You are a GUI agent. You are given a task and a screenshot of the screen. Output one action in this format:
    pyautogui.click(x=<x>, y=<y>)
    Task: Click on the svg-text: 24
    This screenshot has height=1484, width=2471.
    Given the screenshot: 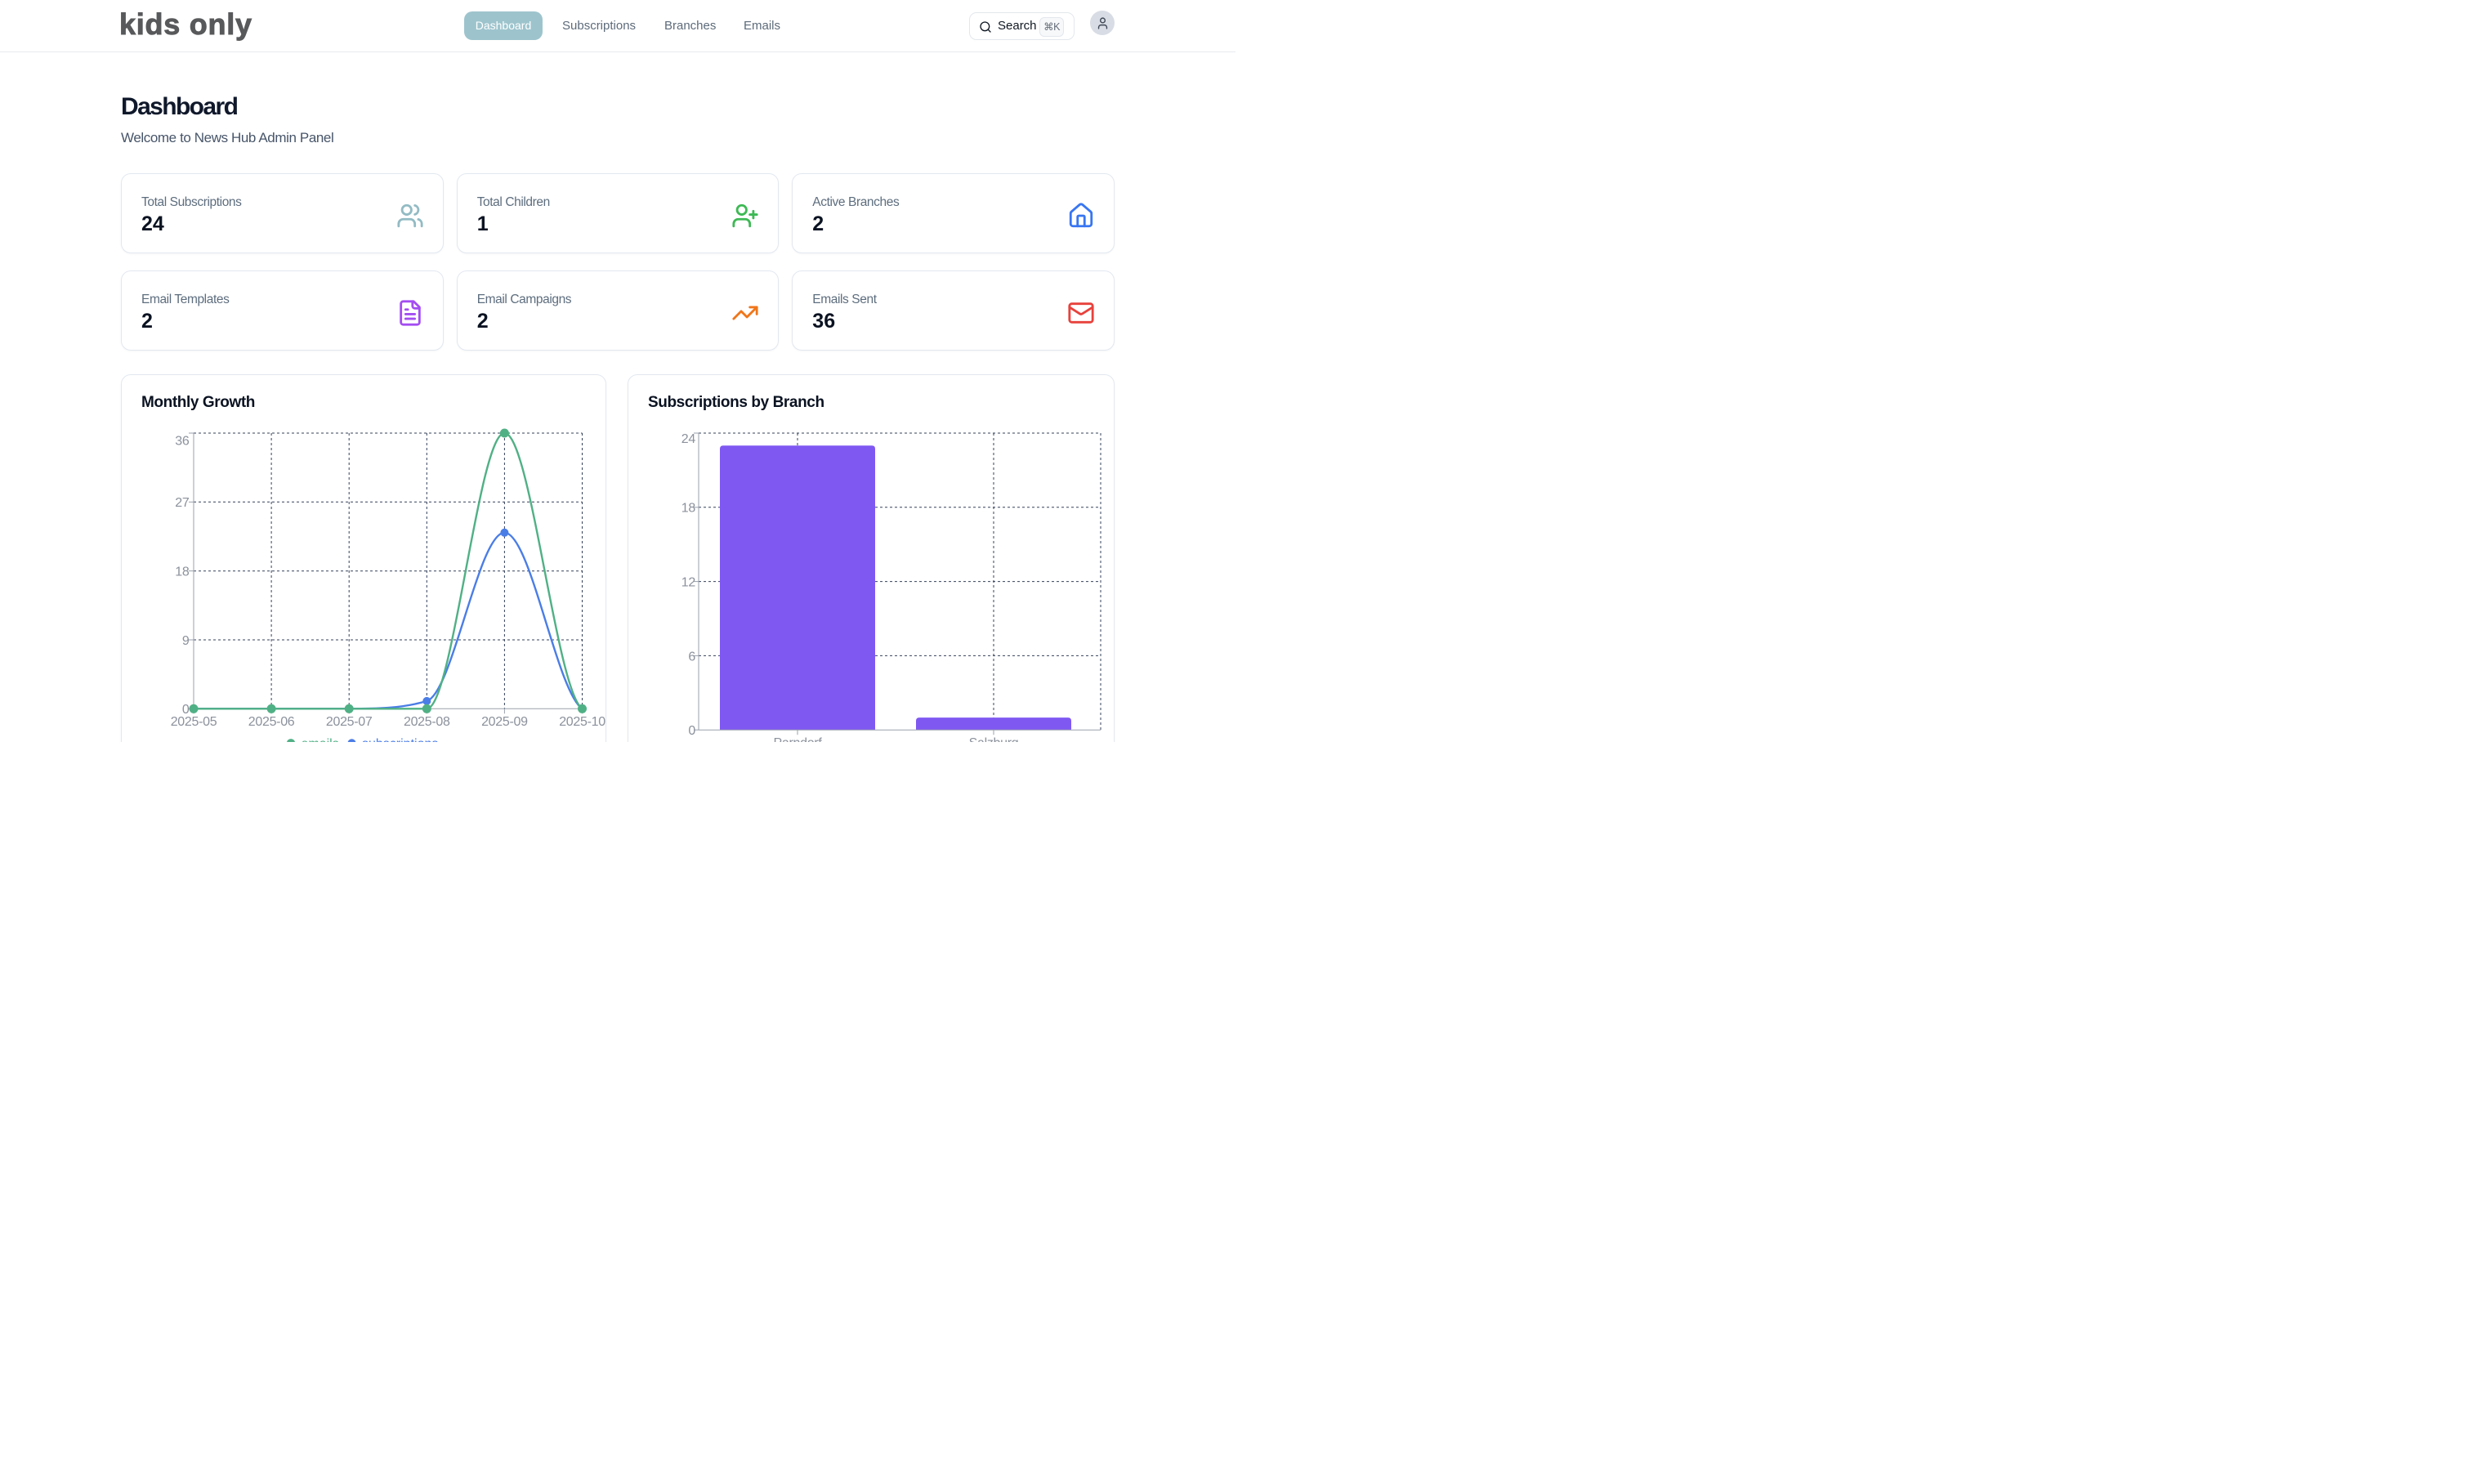 What is the action you would take?
    pyautogui.click(x=688, y=439)
    